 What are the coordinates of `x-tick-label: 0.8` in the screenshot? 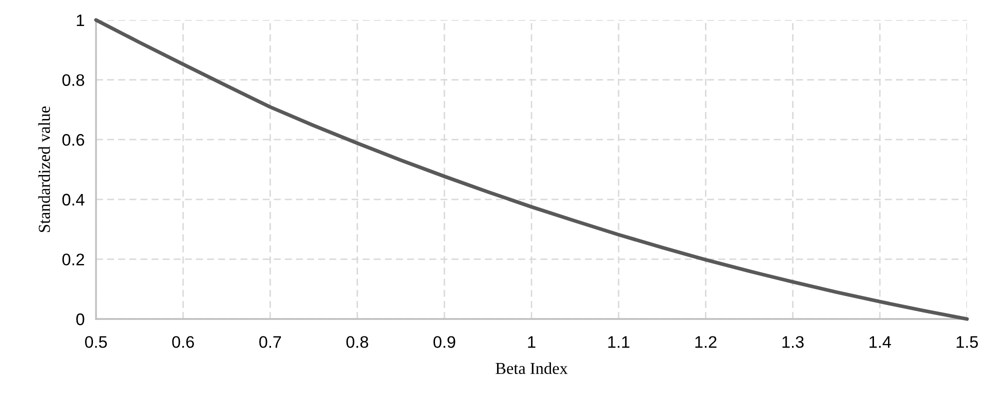 It's located at (357, 342).